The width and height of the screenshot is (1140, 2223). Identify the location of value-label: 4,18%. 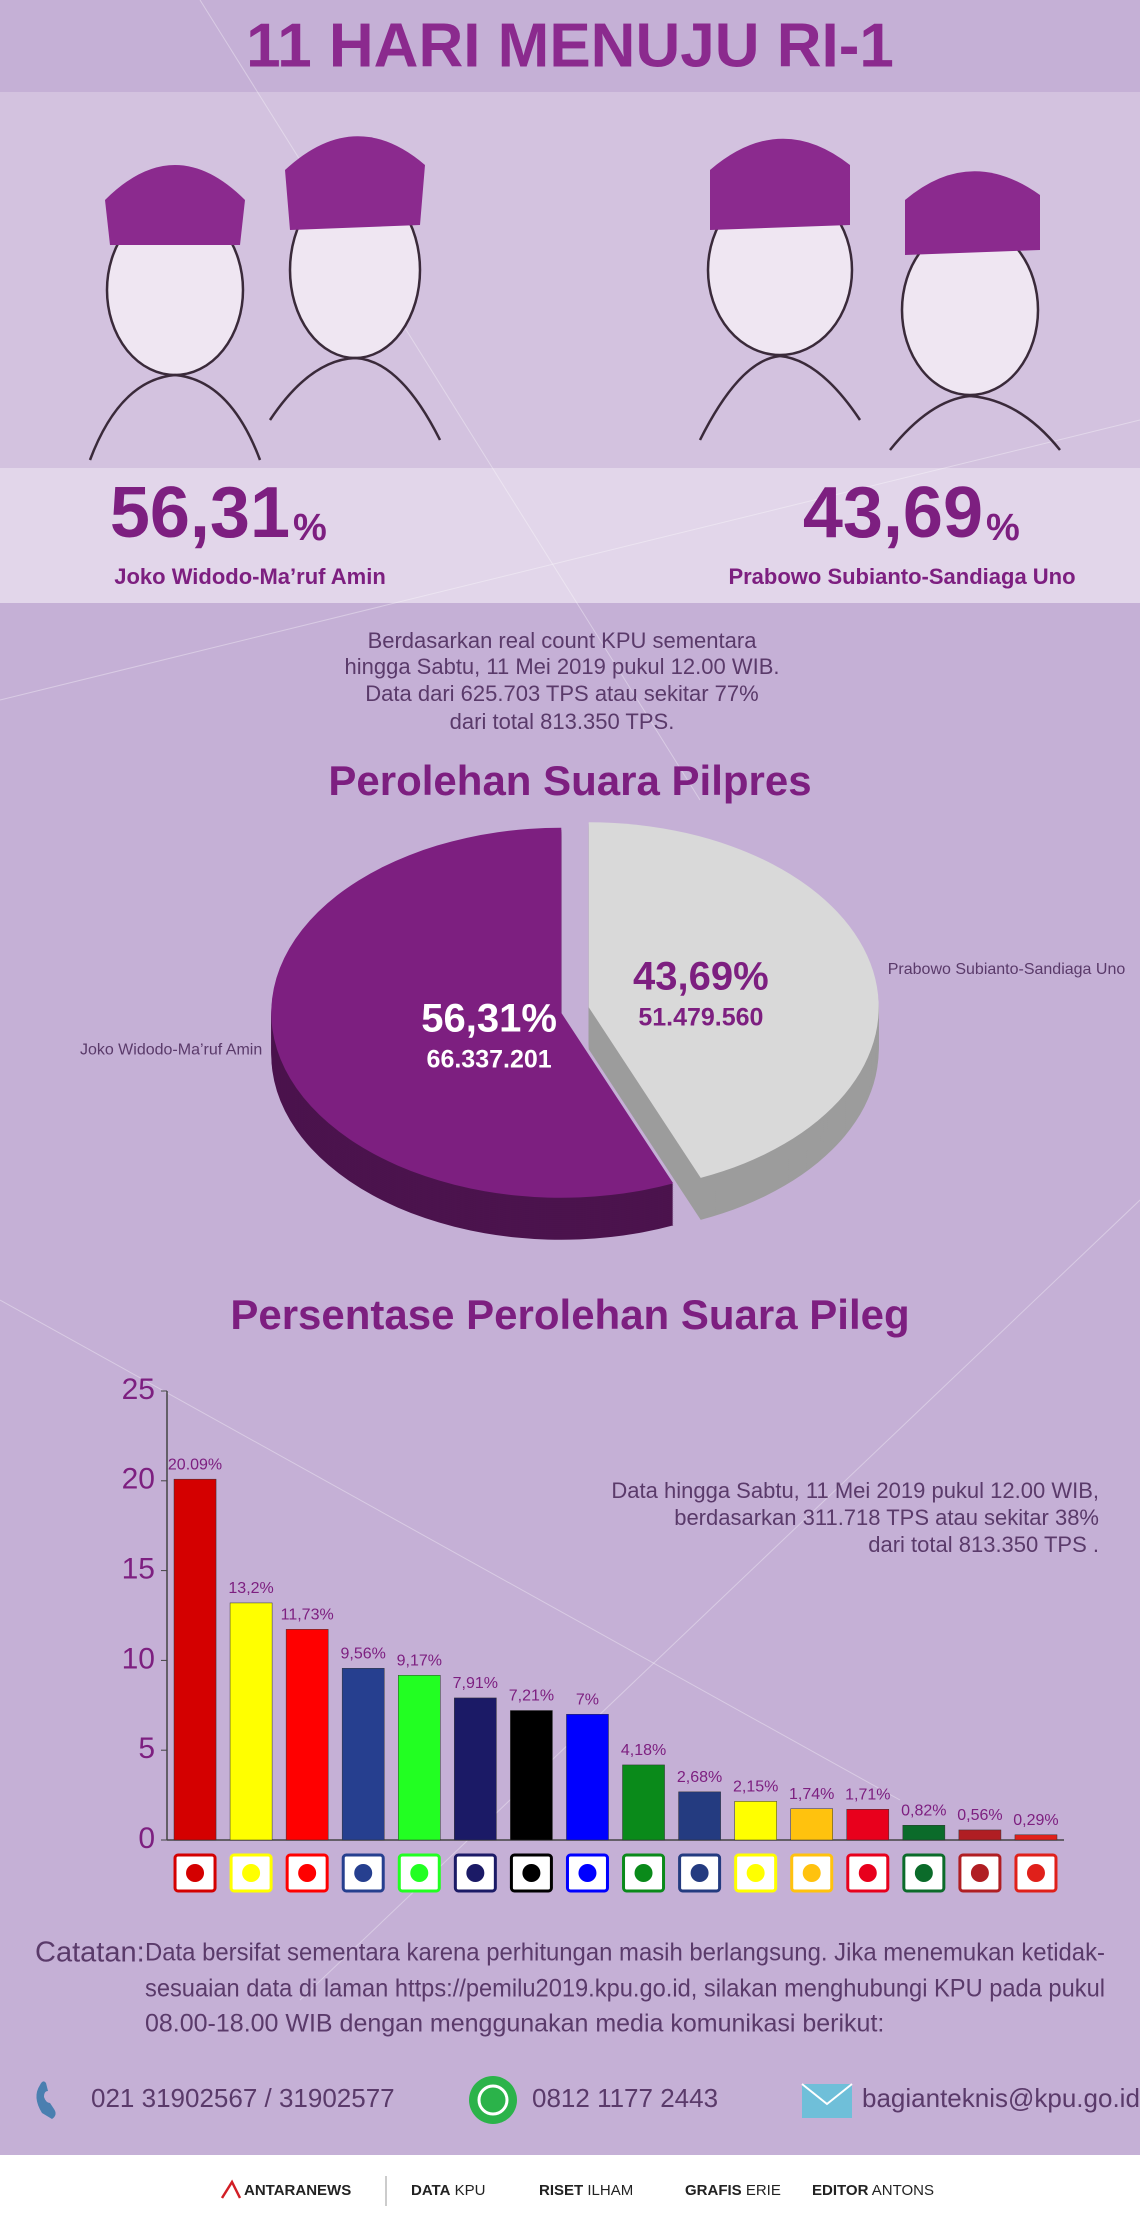
(643, 1750).